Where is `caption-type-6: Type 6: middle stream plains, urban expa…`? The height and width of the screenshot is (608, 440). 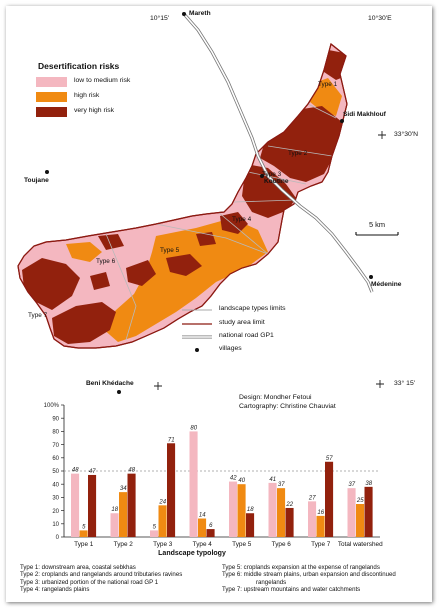
caption-type-6: Type 6: middle stream plains, urban expa… is located at coordinates (309, 575).